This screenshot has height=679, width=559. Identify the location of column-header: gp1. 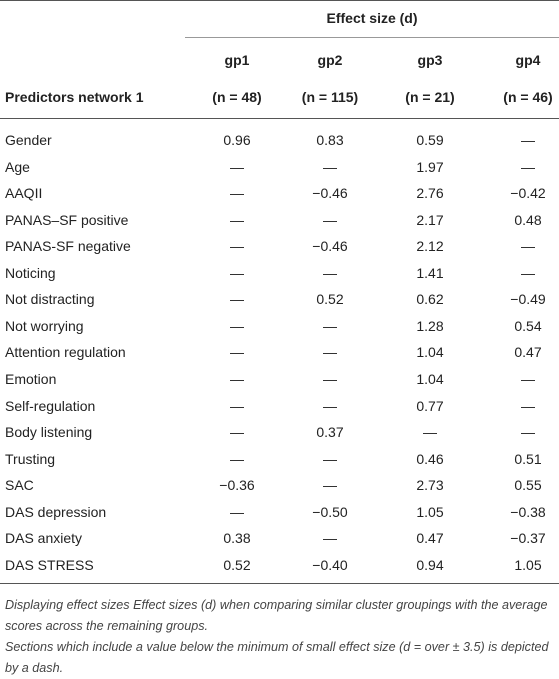
(237, 60).